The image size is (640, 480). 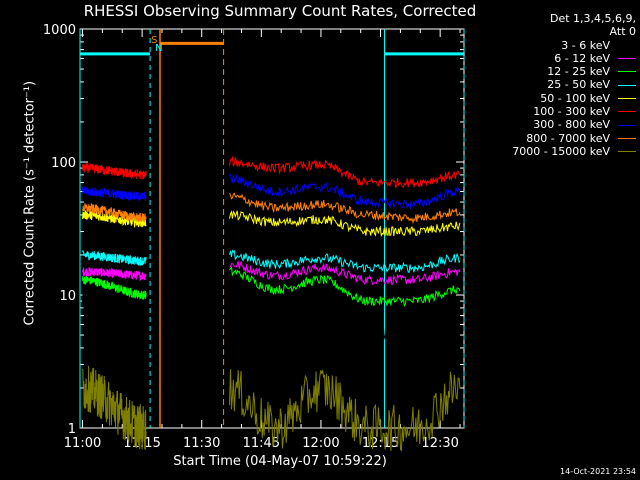 I want to click on x-tick-label: 12:00, so click(x=320, y=443).